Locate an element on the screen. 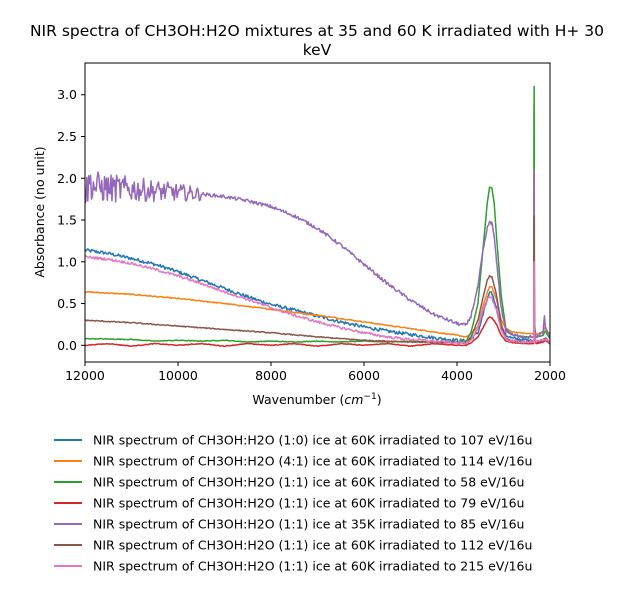 The height and width of the screenshot is (590, 634). x-axis: 12000 10000 8000 6000 4000 2000 is located at coordinates (315, 372).